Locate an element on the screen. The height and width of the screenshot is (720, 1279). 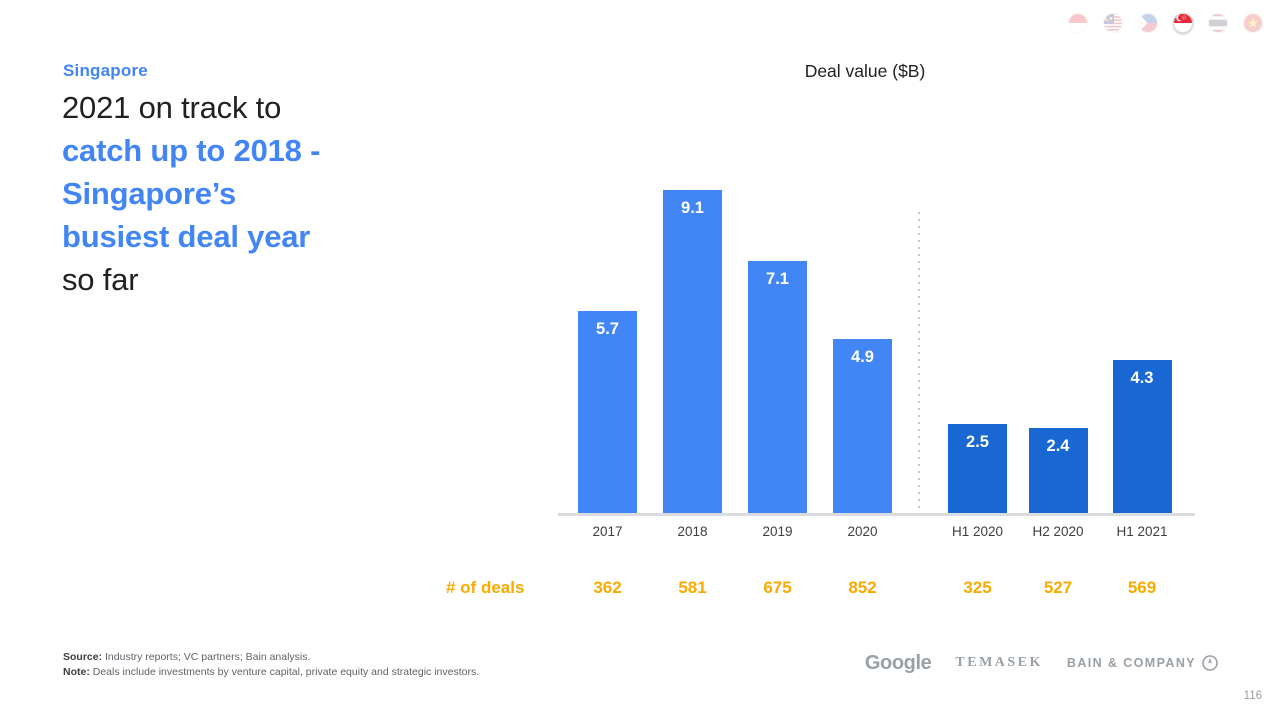
x-axis-label: H1 2021 is located at coordinates (1142, 531).